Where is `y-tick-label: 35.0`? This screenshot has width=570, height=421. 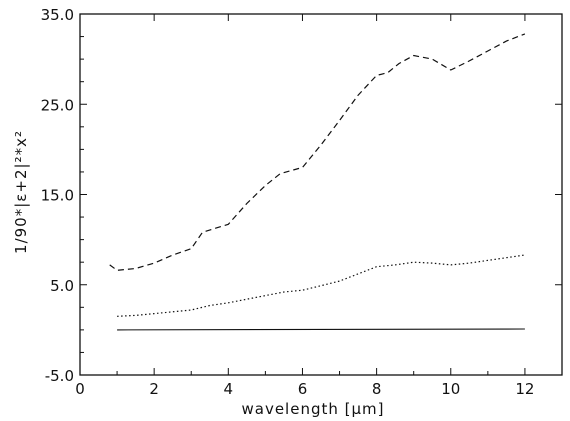
y-tick-label: 35.0 is located at coordinates (57, 15).